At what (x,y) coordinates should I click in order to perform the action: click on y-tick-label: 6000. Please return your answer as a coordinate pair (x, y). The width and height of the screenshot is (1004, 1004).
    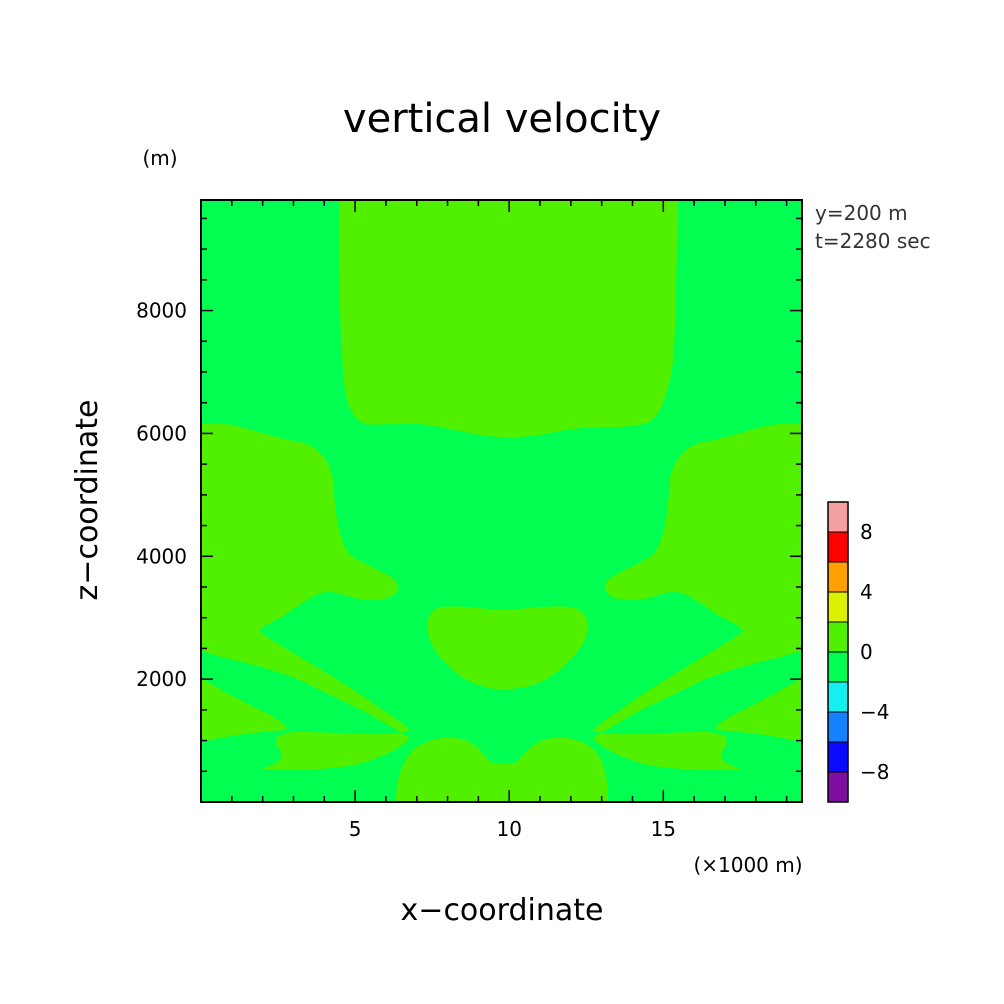
    Looking at the image, I should click on (161, 433).